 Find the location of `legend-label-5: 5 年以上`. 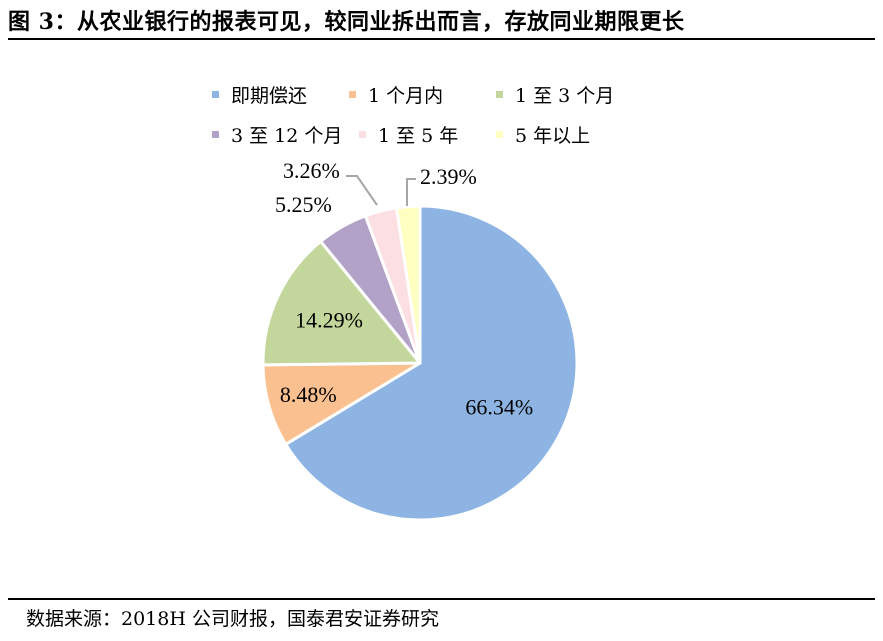

legend-label-5: 5 年以上 is located at coordinates (553, 136).